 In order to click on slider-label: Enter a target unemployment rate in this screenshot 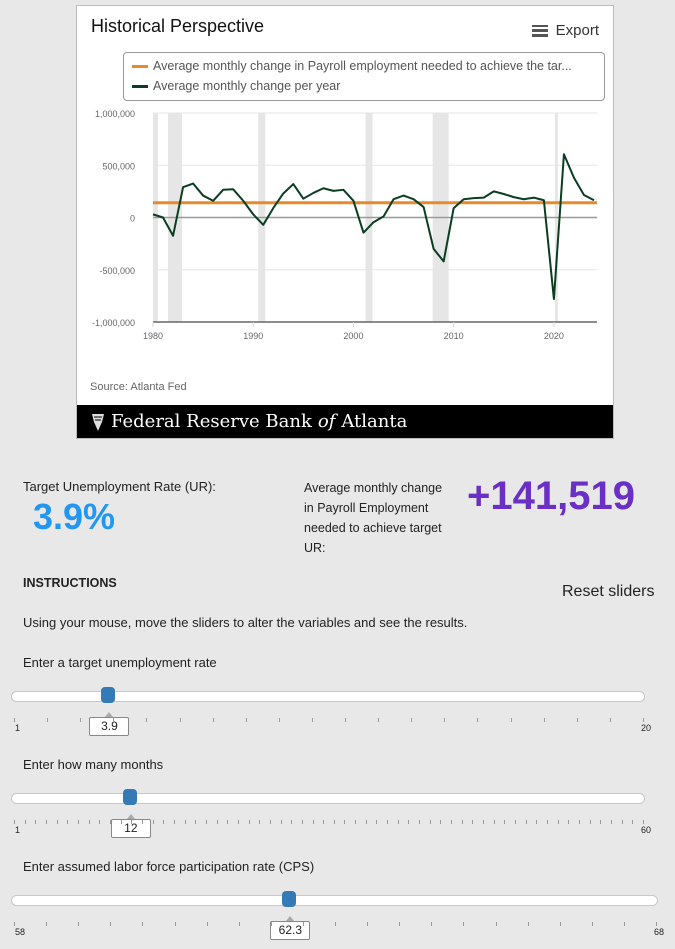, I will do `click(120, 662)`.